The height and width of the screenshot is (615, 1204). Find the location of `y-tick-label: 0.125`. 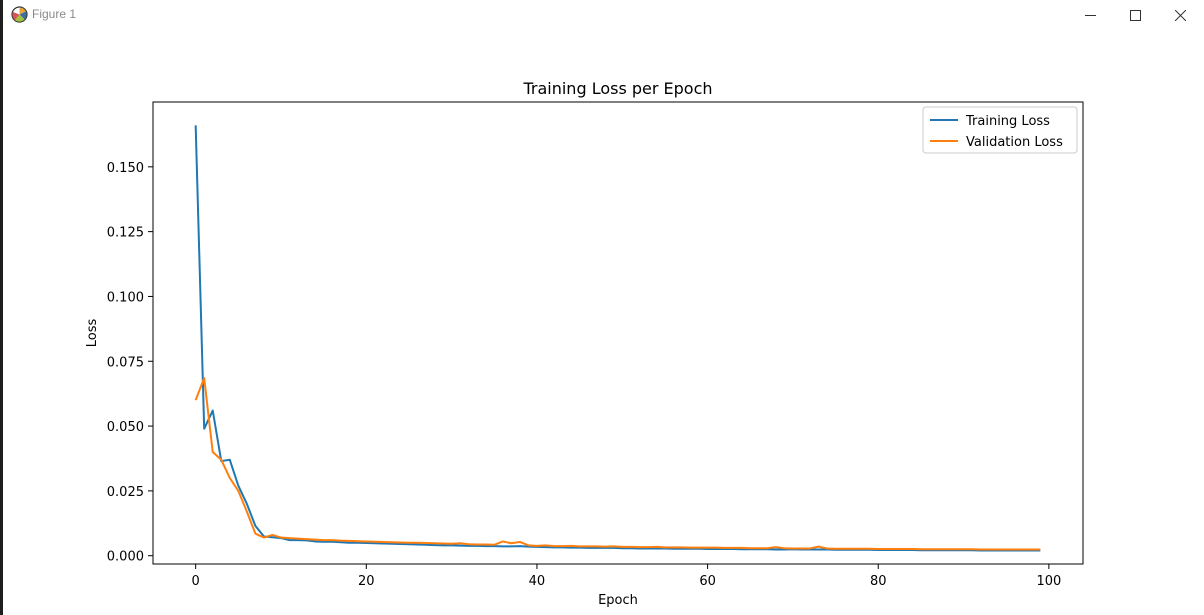

y-tick-label: 0.125 is located at coordinates (125, 233).